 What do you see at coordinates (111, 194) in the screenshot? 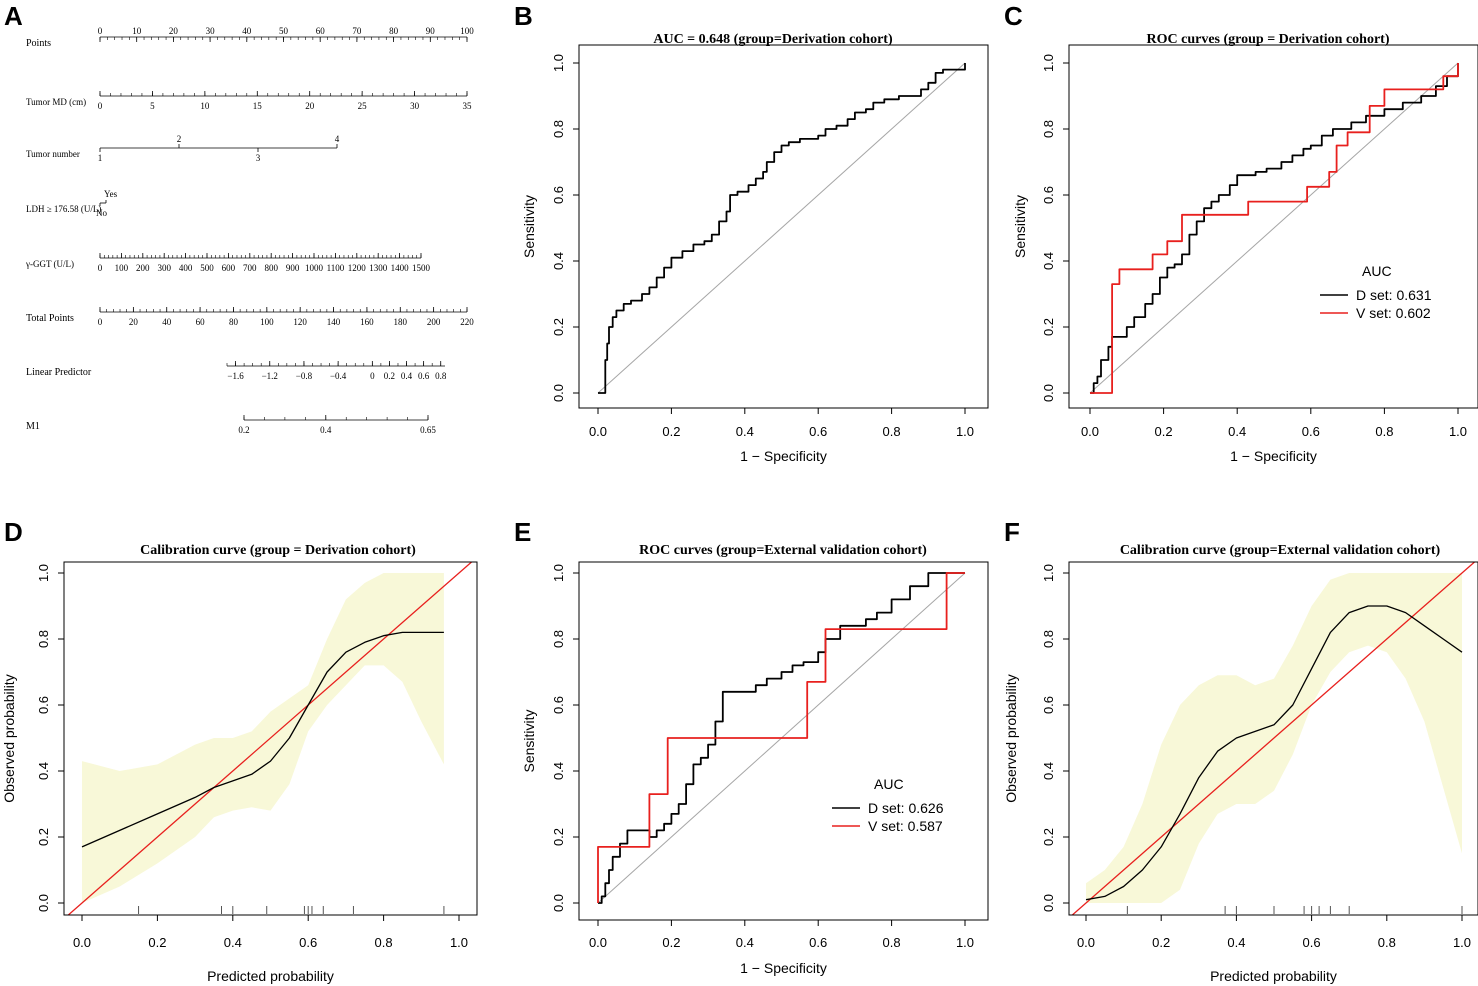
I see `nomogram-tick-label: Yes` at bounding box center [111, 194].